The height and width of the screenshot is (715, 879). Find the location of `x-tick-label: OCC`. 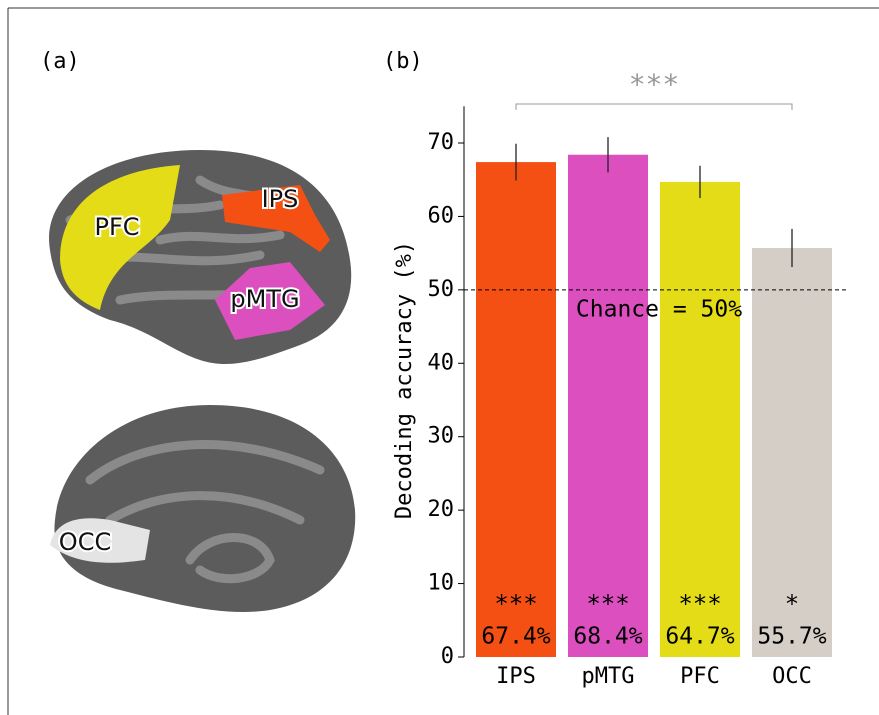

x-tick-label: OCC is located at coordinates (792, 676).